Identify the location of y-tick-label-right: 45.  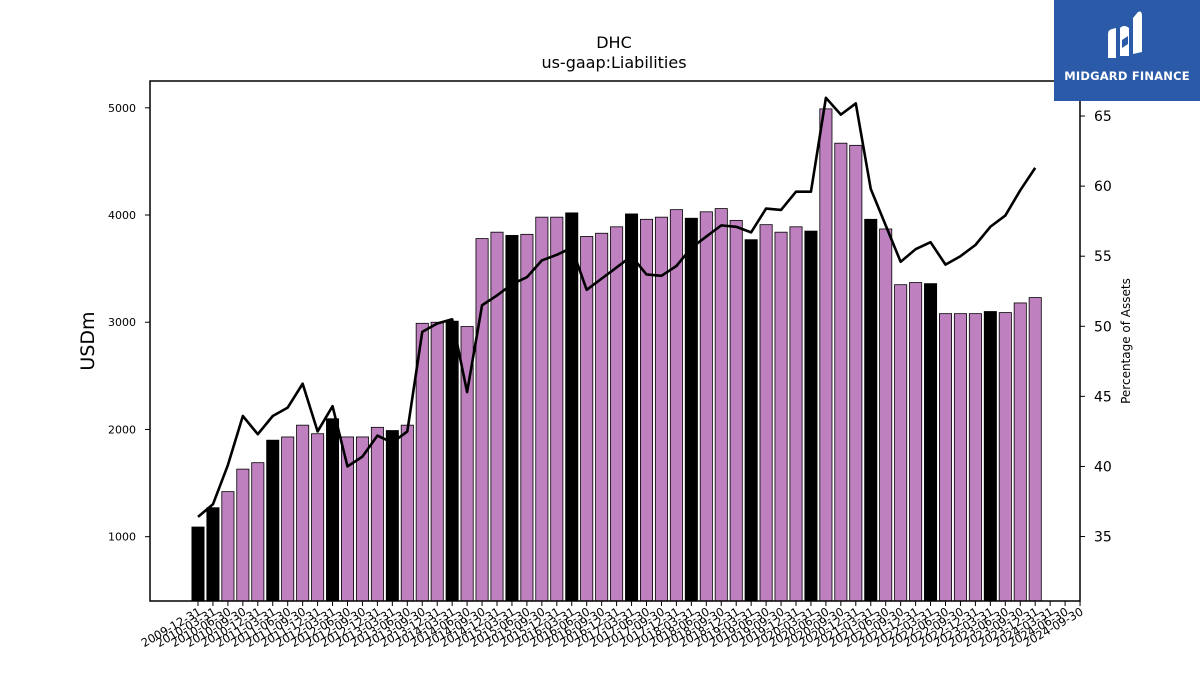
(1103, 397).